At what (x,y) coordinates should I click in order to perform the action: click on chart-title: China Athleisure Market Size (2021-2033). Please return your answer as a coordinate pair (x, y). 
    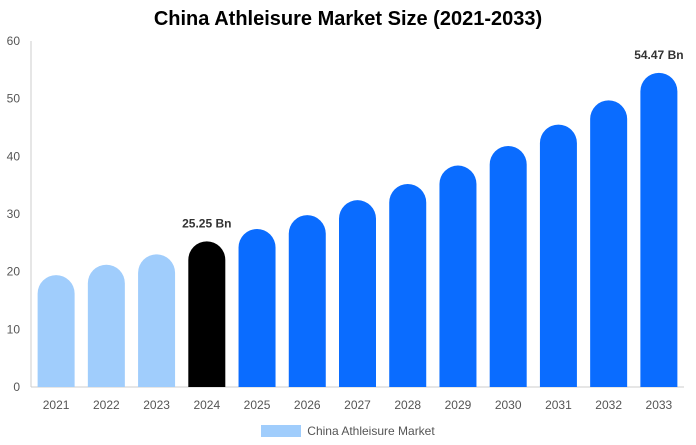
    Looking at the image, I should click on (348, 19).